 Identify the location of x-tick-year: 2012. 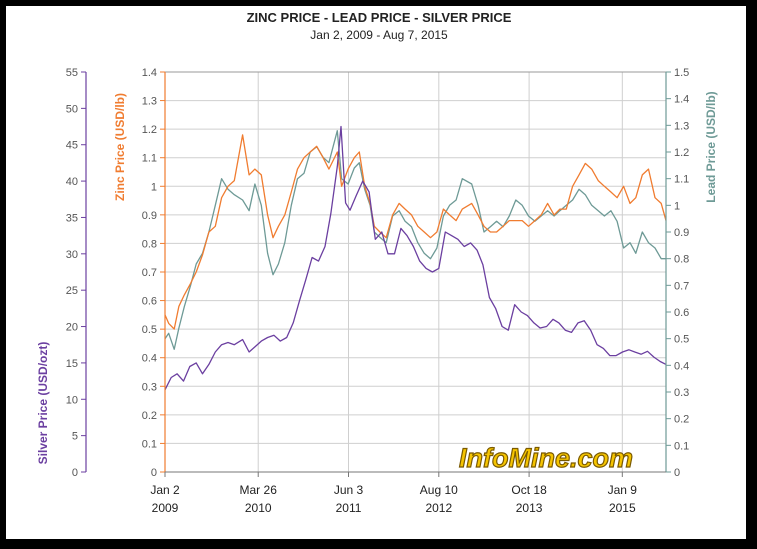
(438, 508).